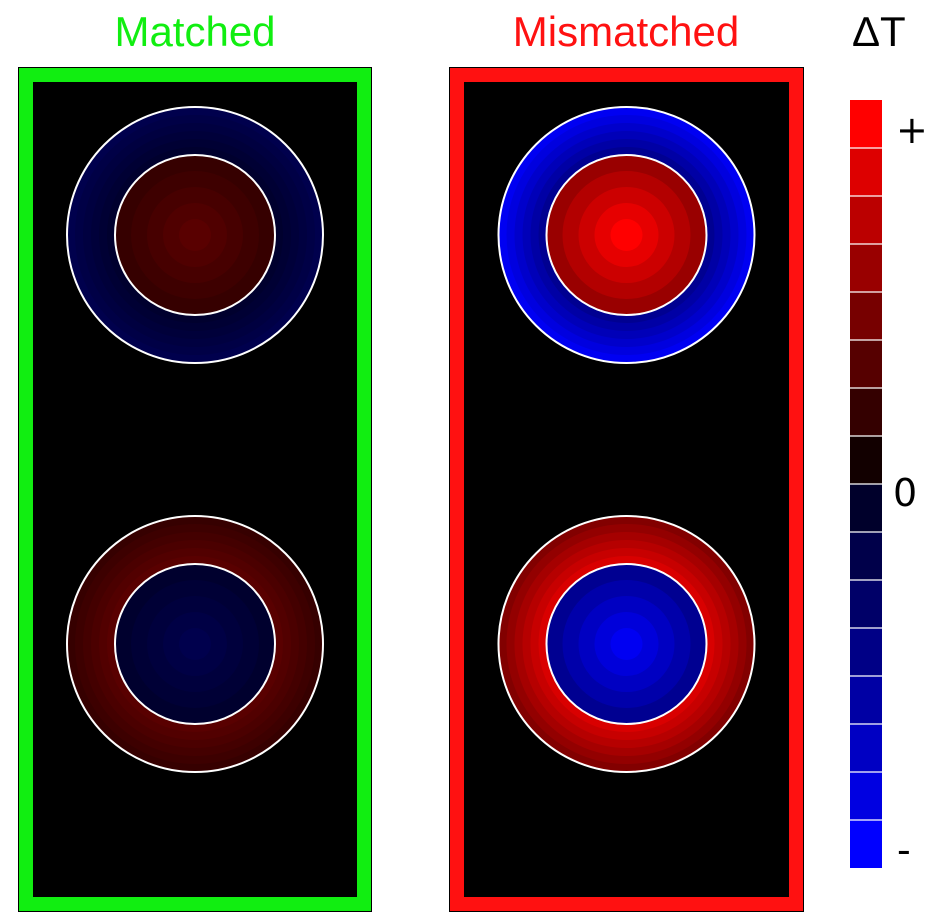 The width and height of the screenshot is (937, 912). I want to click on colorbar-label-zero: 0, so click(905, 493).